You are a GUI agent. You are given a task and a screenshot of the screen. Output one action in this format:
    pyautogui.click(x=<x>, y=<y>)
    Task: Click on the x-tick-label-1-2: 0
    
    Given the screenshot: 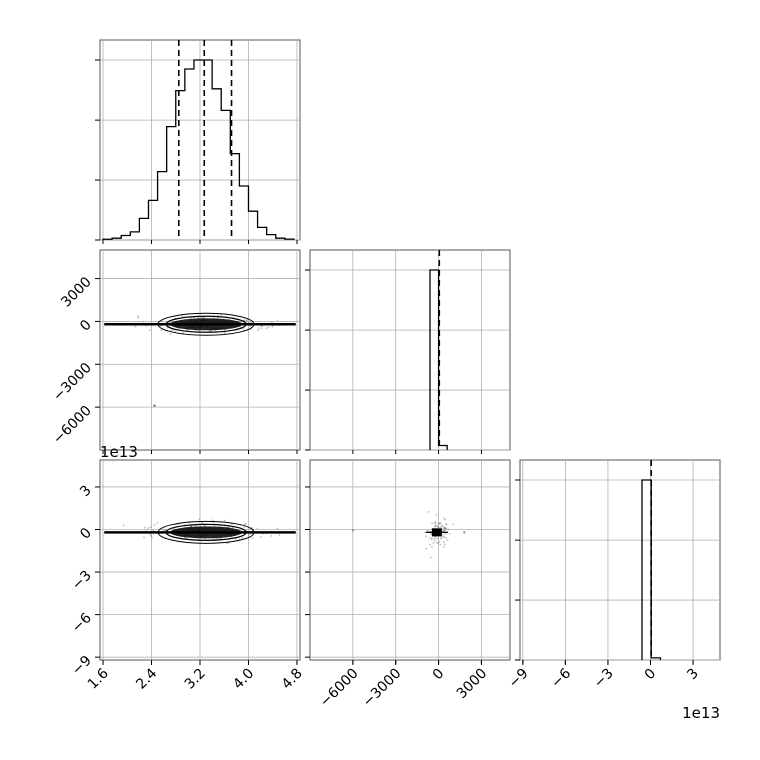 What is the action you would take?
    pyautogui.click(x=439, y=675)
    